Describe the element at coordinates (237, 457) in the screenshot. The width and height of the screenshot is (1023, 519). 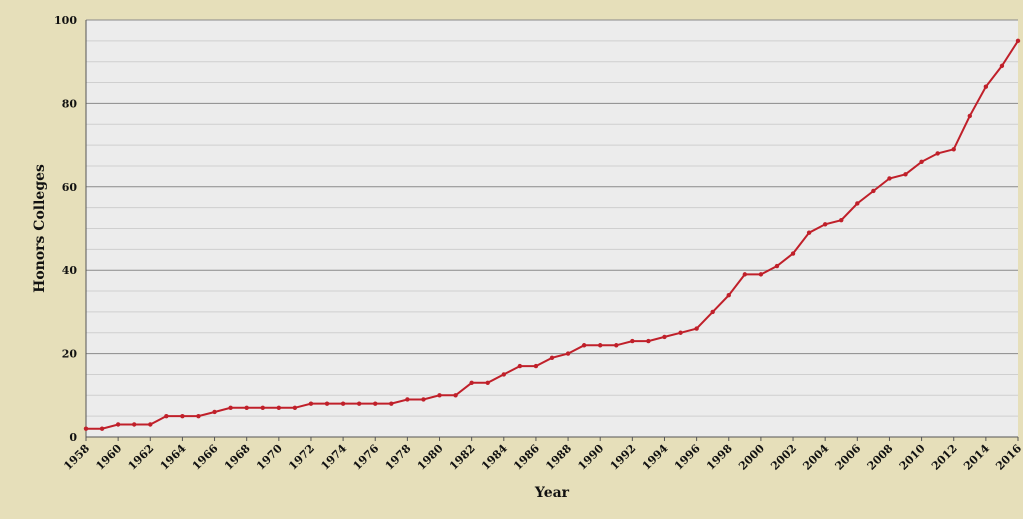
I see `x-tick-label: 1968` at that location.